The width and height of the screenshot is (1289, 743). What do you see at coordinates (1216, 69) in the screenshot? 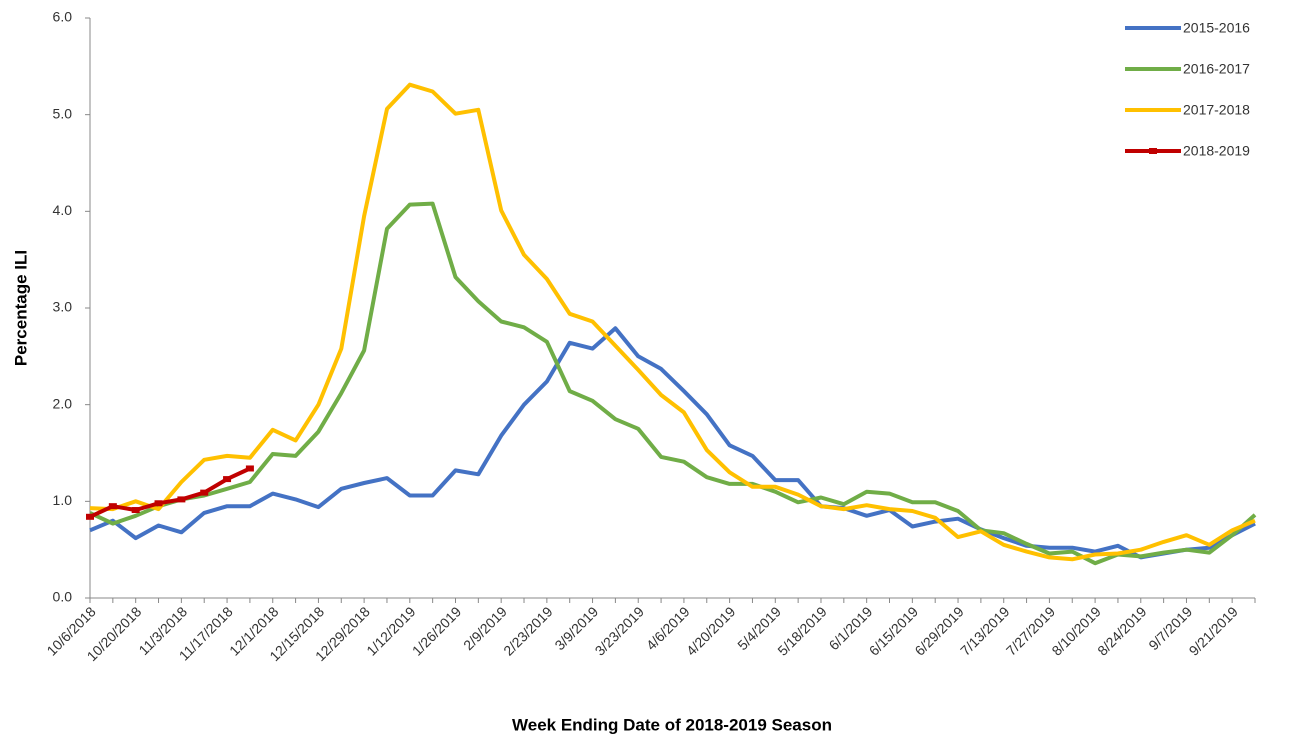
I see `legend-label: 2016-2017` at bounding box center [1216, 69].